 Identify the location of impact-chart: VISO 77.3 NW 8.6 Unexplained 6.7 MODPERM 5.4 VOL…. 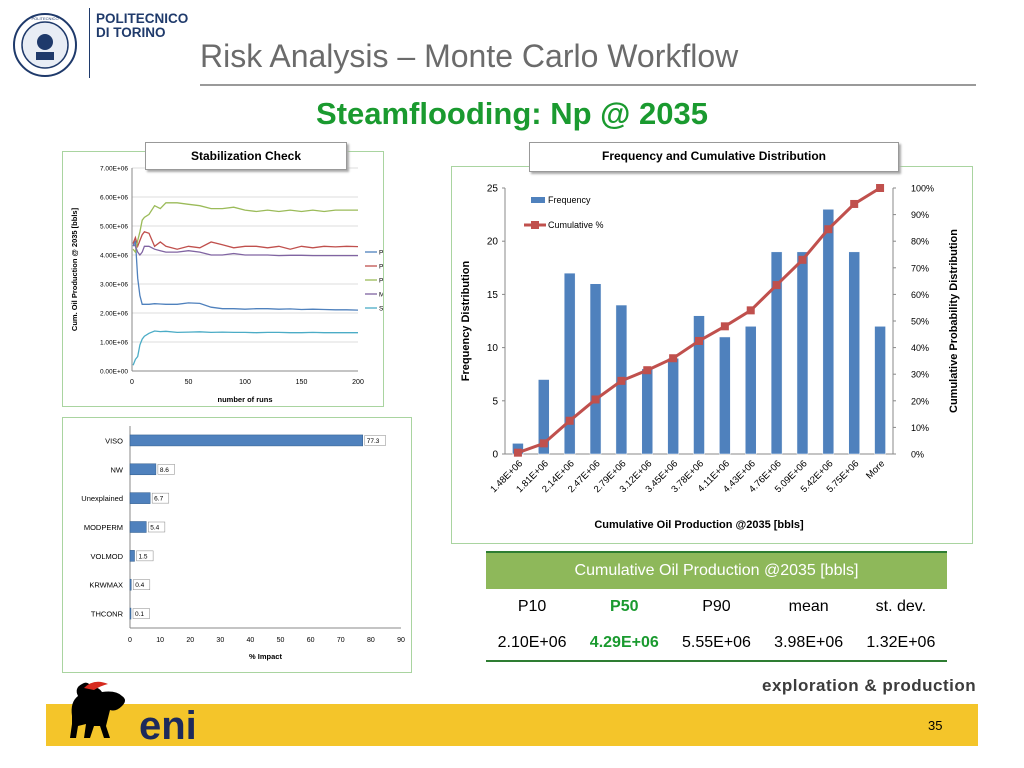
(243, 543).